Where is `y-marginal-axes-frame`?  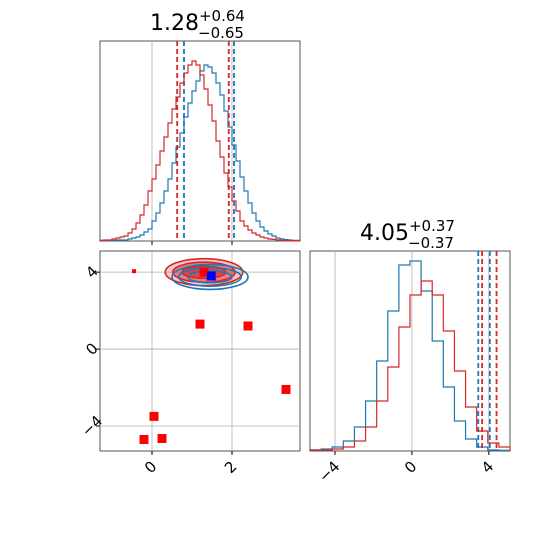 y-marginal-axes-frame is located at coordinates (410, 351).